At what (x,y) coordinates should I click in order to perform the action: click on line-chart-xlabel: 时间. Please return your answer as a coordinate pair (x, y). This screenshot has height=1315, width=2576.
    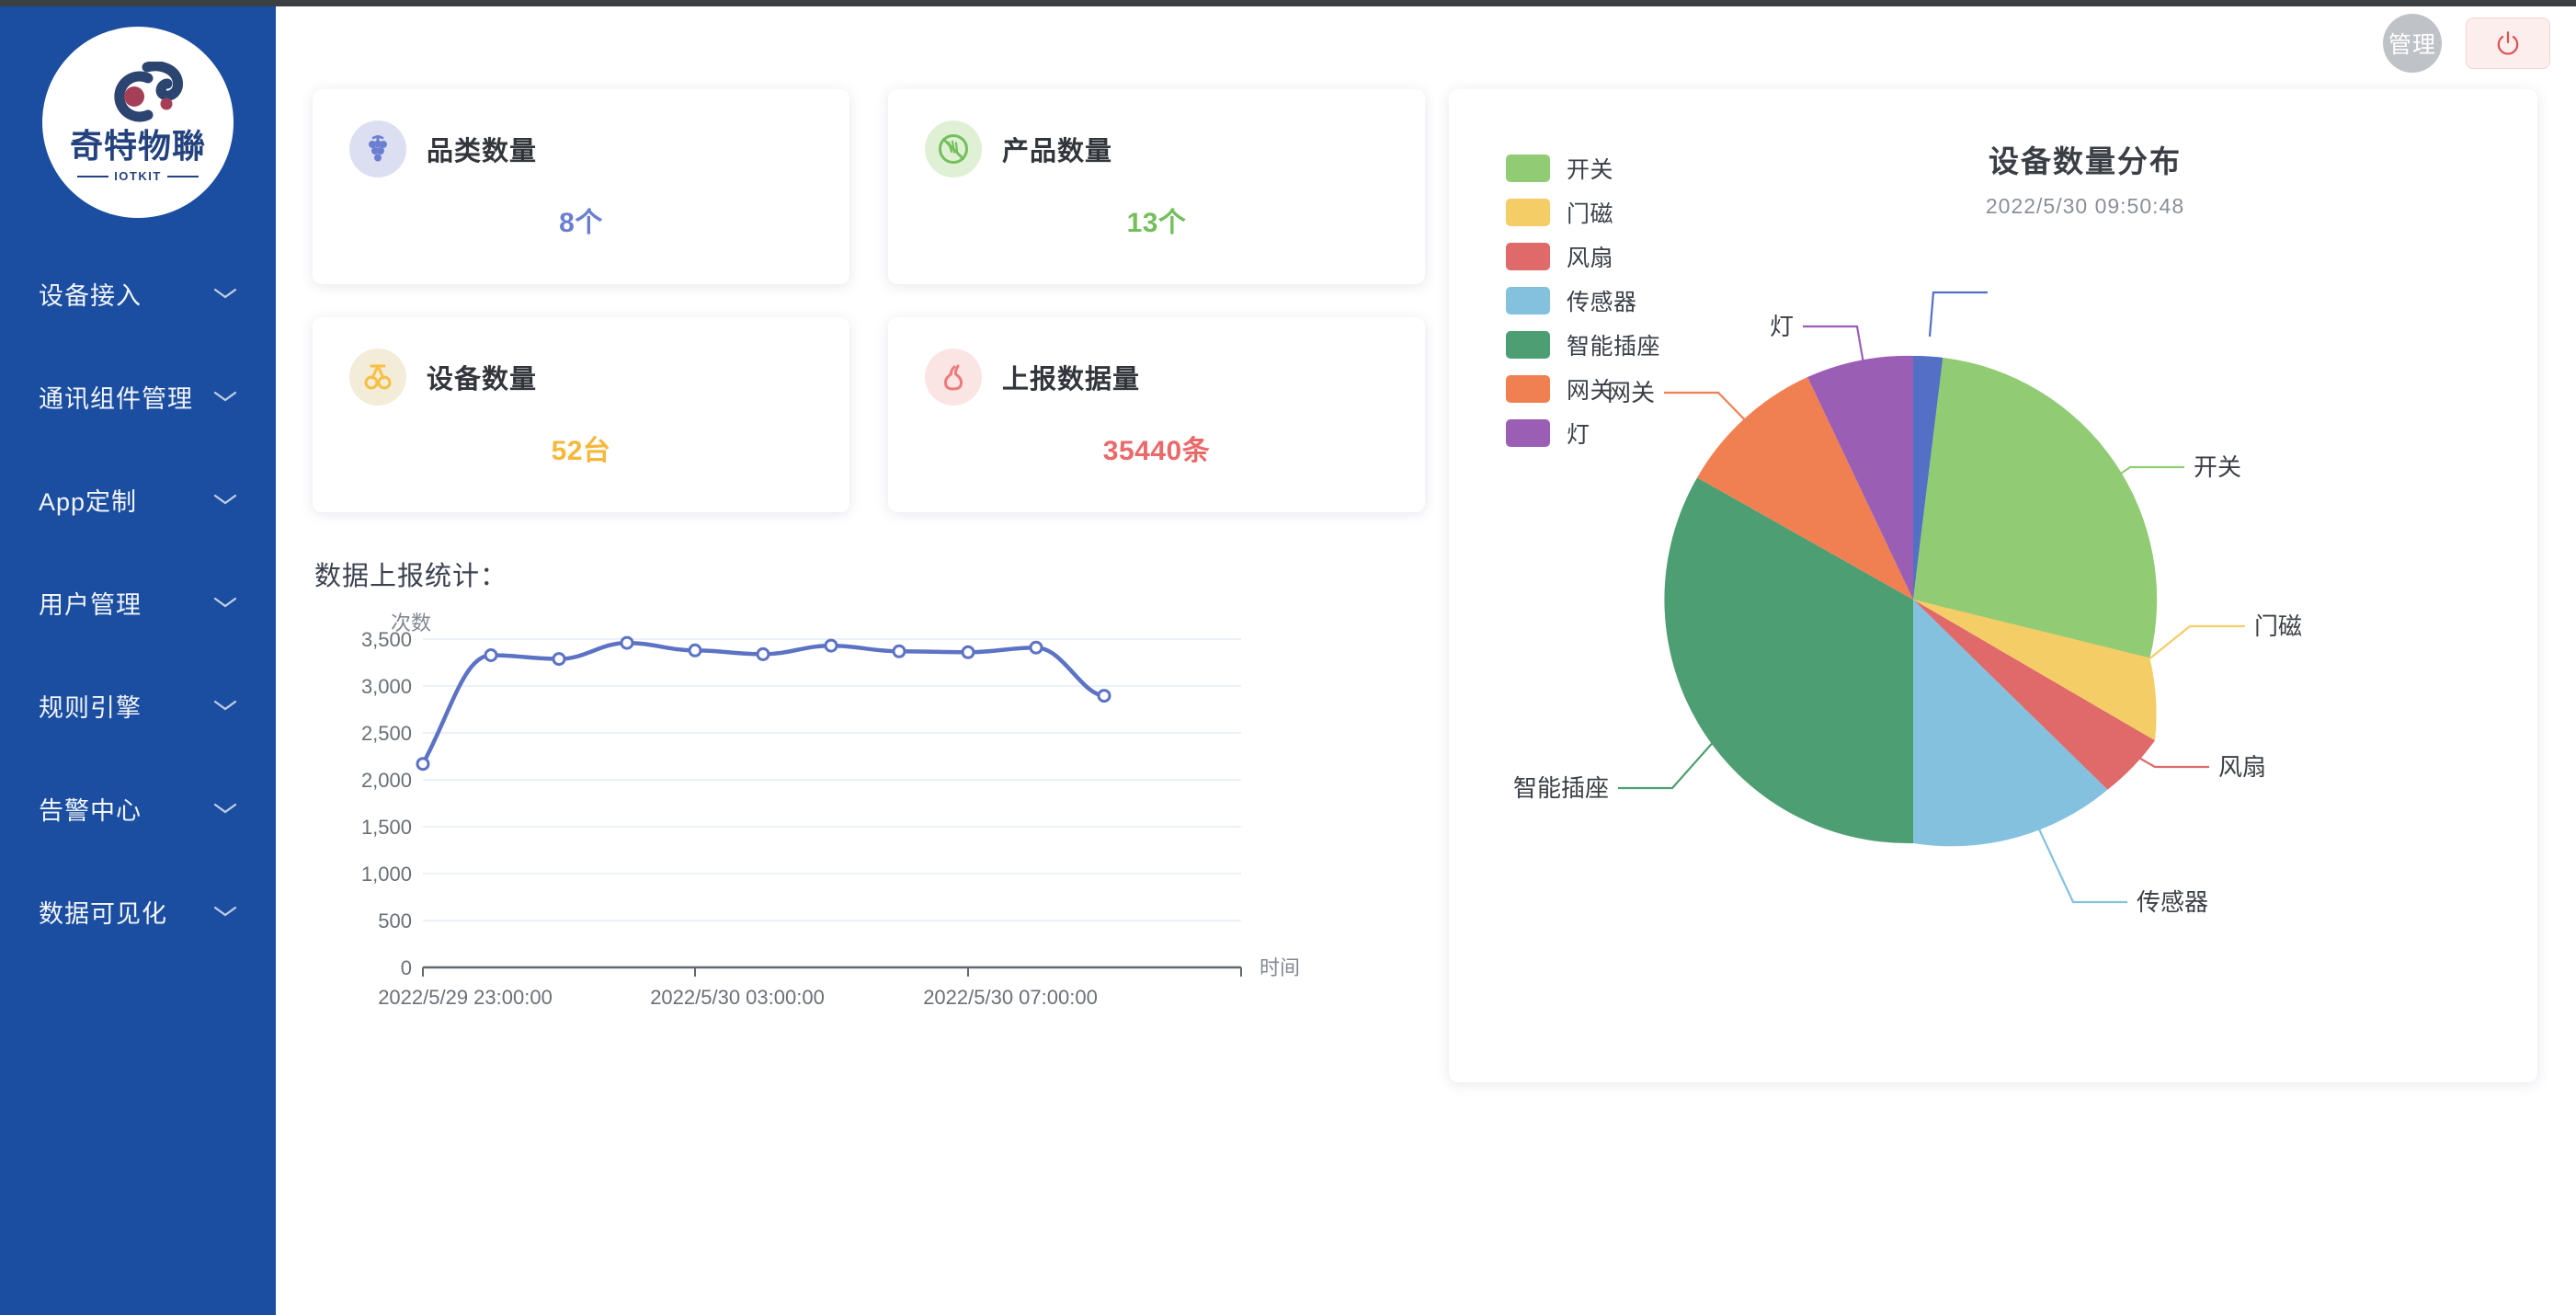
    Looking at the image, I should click on (1280, 967).